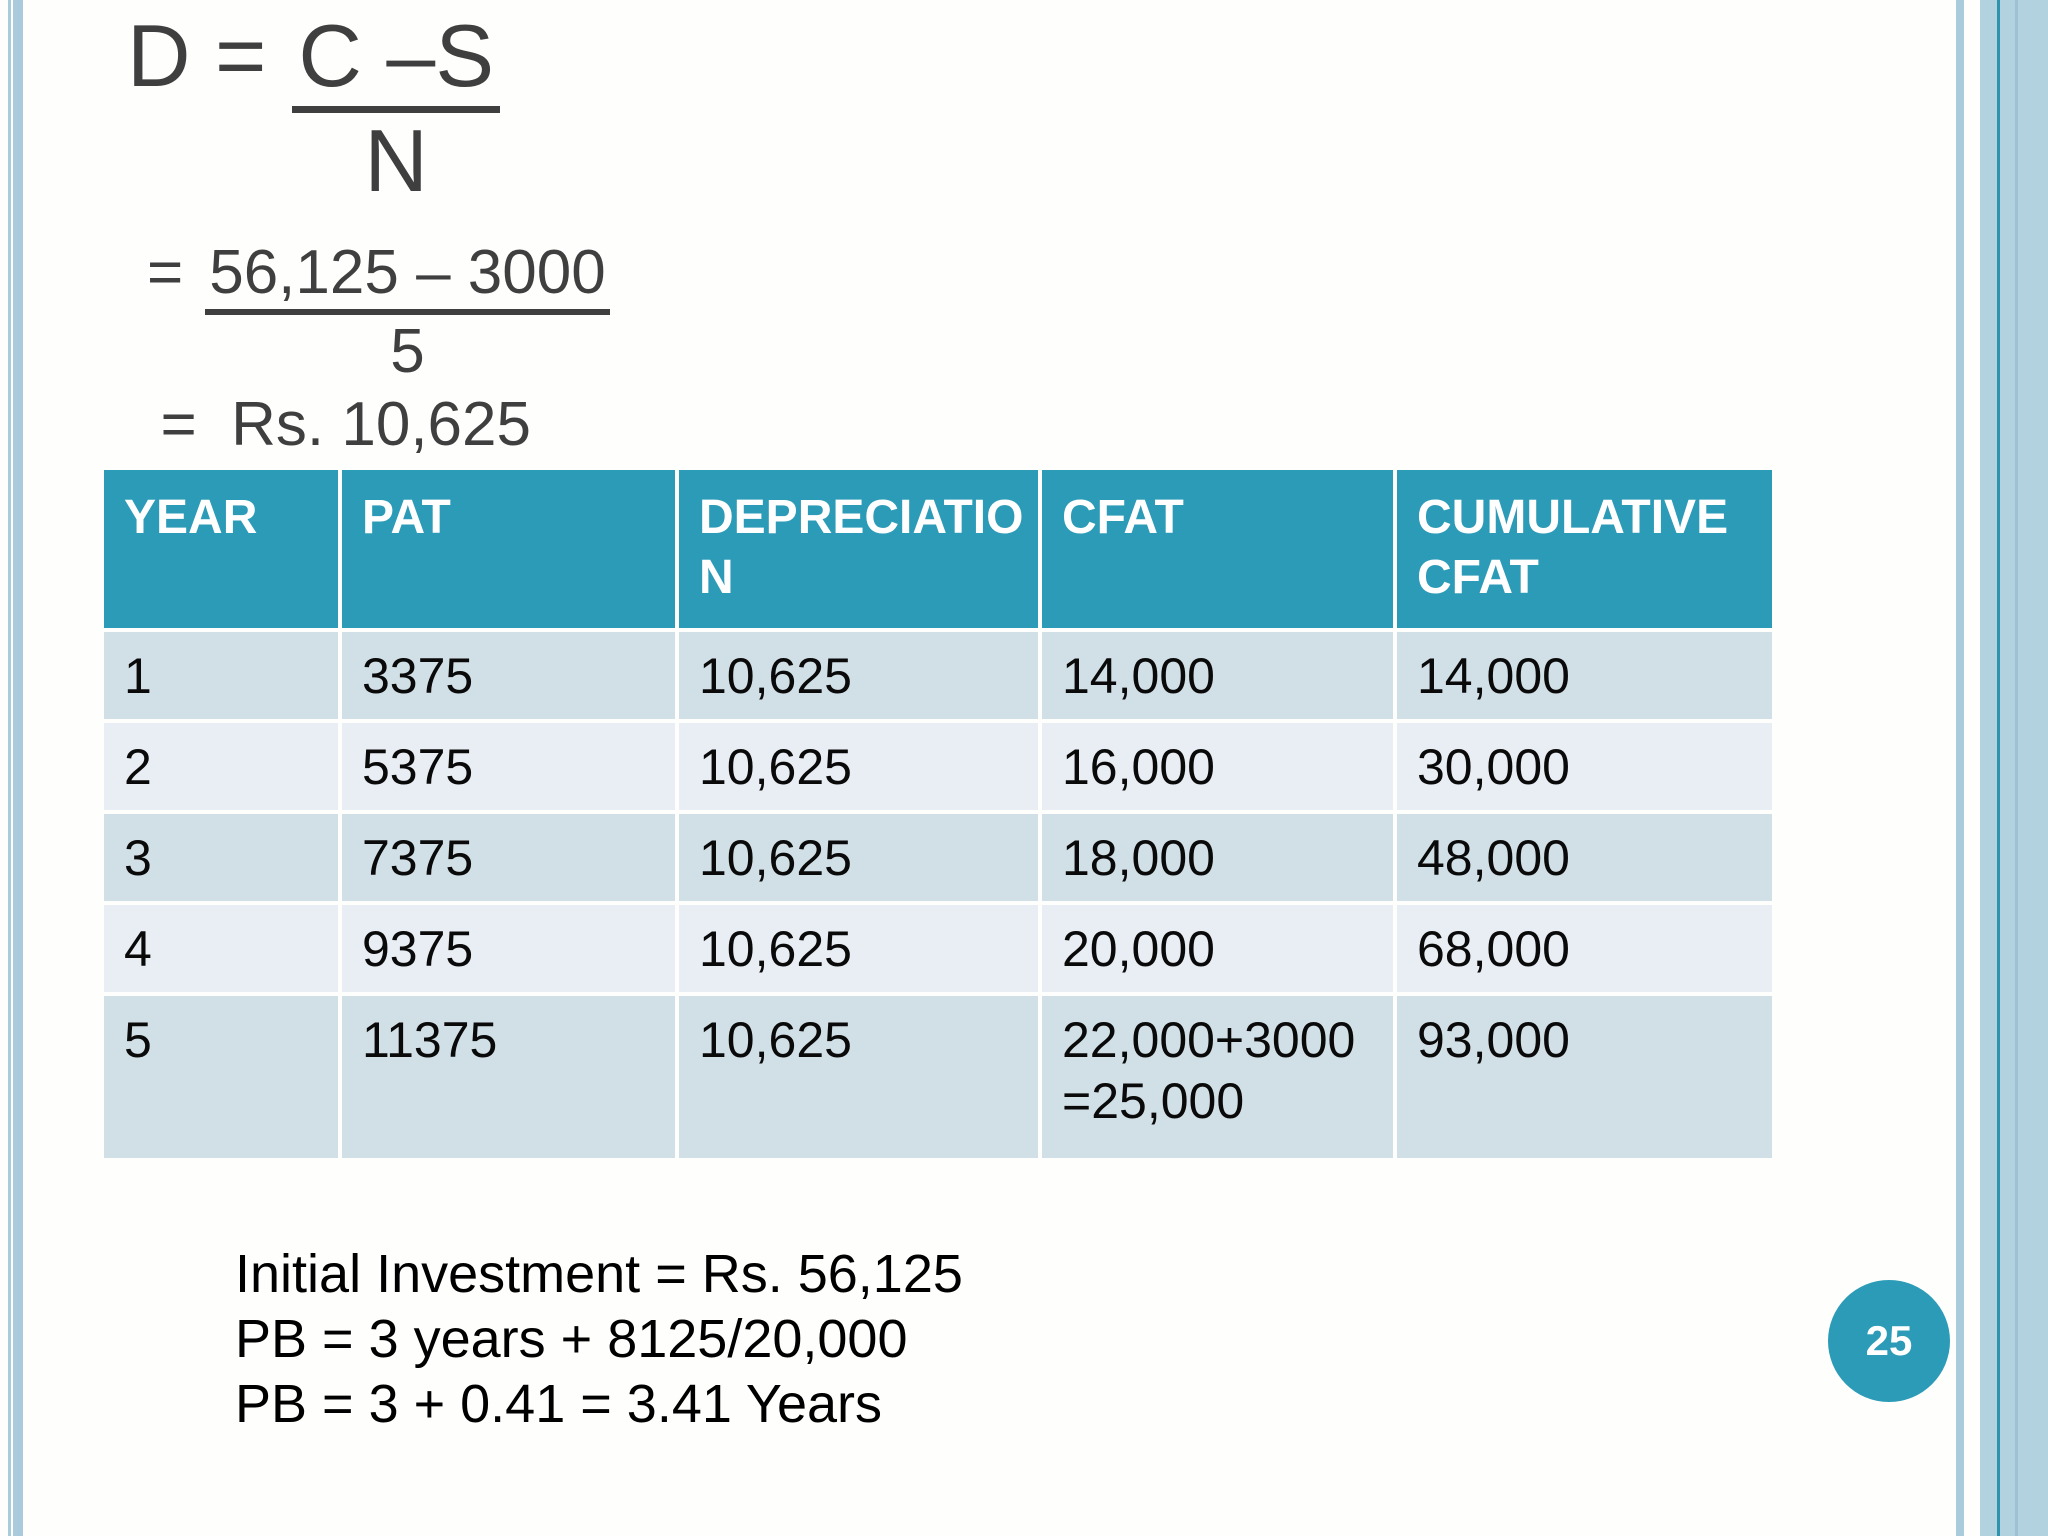 The image size is (2048, 1536). Describe the element at coordinates (1217, 948) in the screenshot. I see `table-cell: 20,000` at that location.